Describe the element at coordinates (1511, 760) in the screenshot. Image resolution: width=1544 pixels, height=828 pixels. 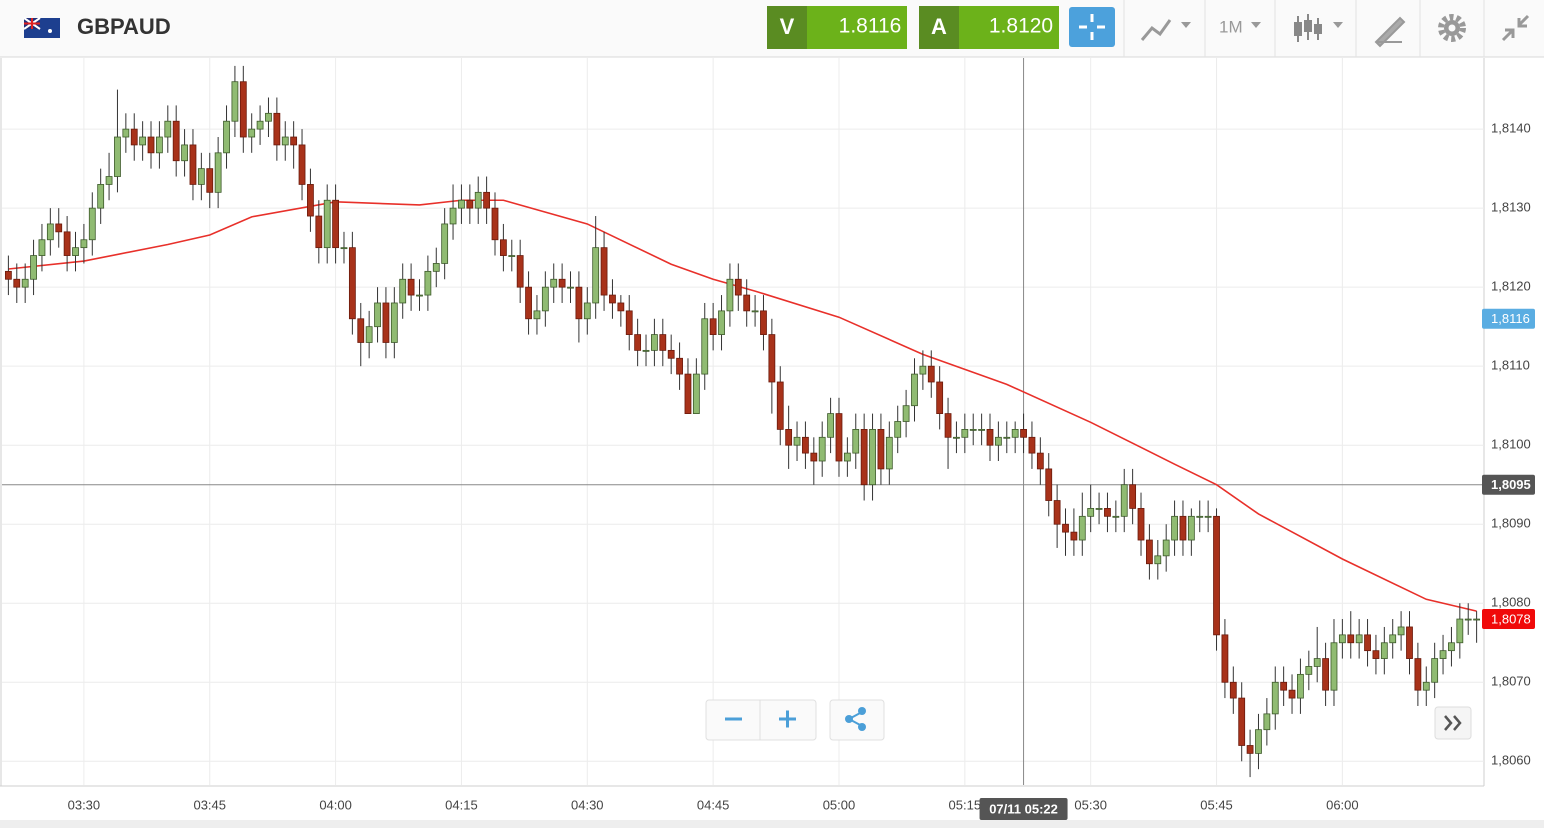
I see `y-tick-label: 1,8060` at that location.